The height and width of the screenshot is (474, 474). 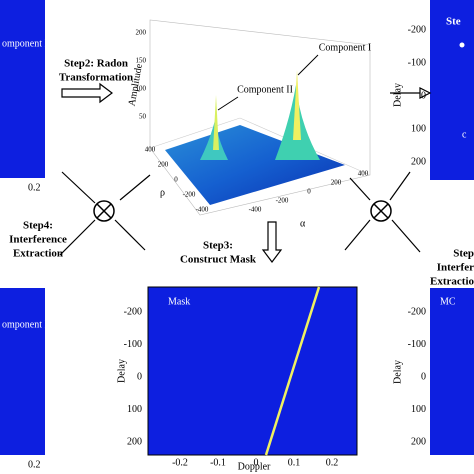 What do you see at coordinates (303, 223) in the screenshot?
I see `axis-label: α` at bounding box center [303, 223].